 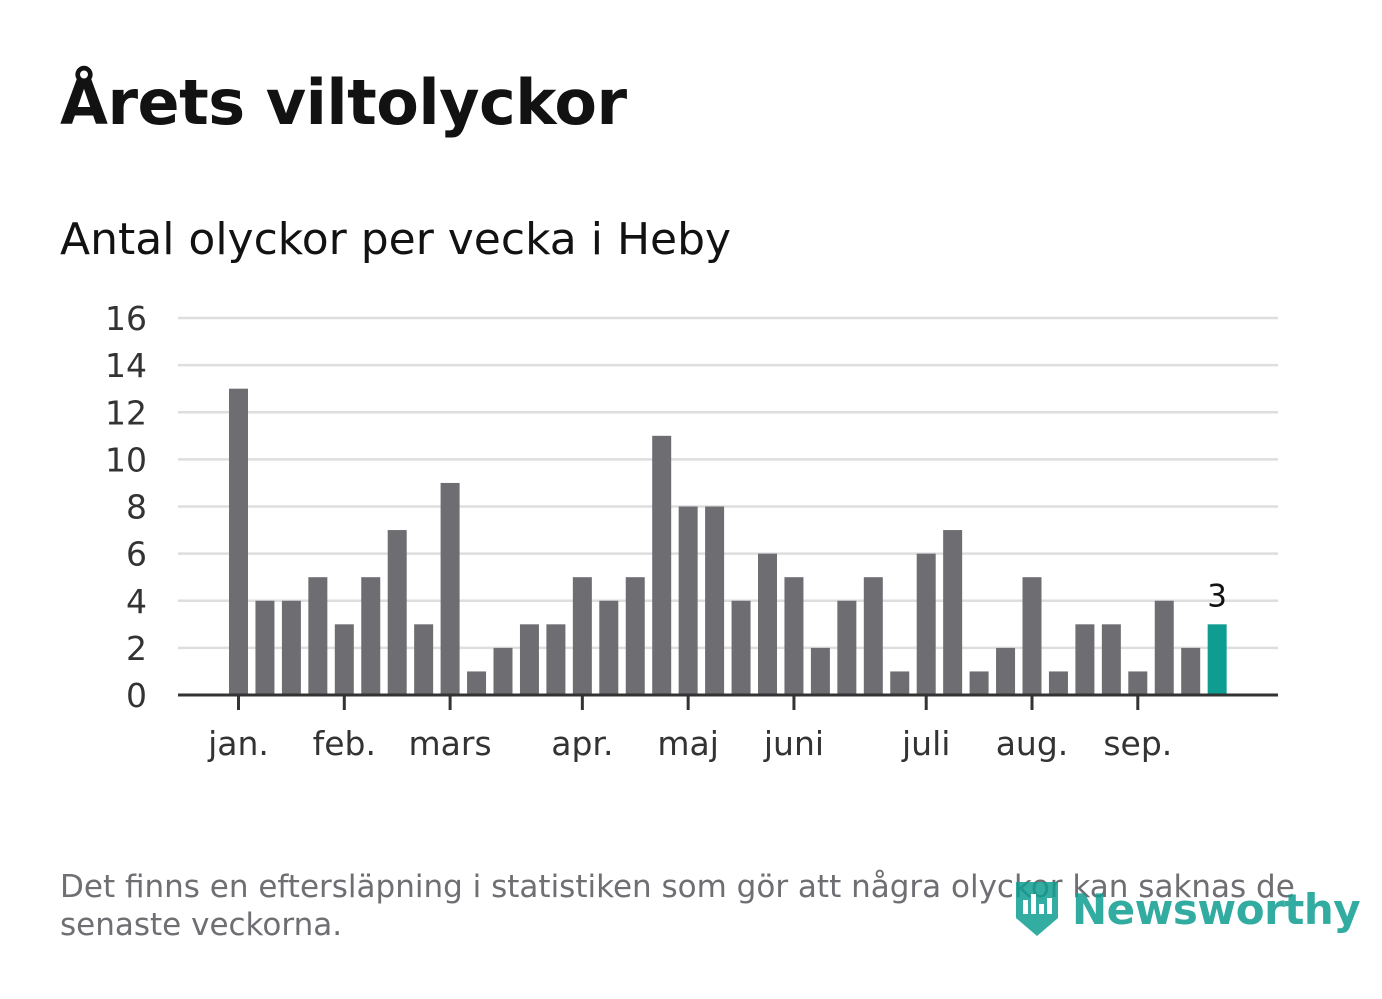 What do you see at coordinates (136, 648) in the screenshot?
I see `y-tick-label: 2` at bounding box center [136, 648].